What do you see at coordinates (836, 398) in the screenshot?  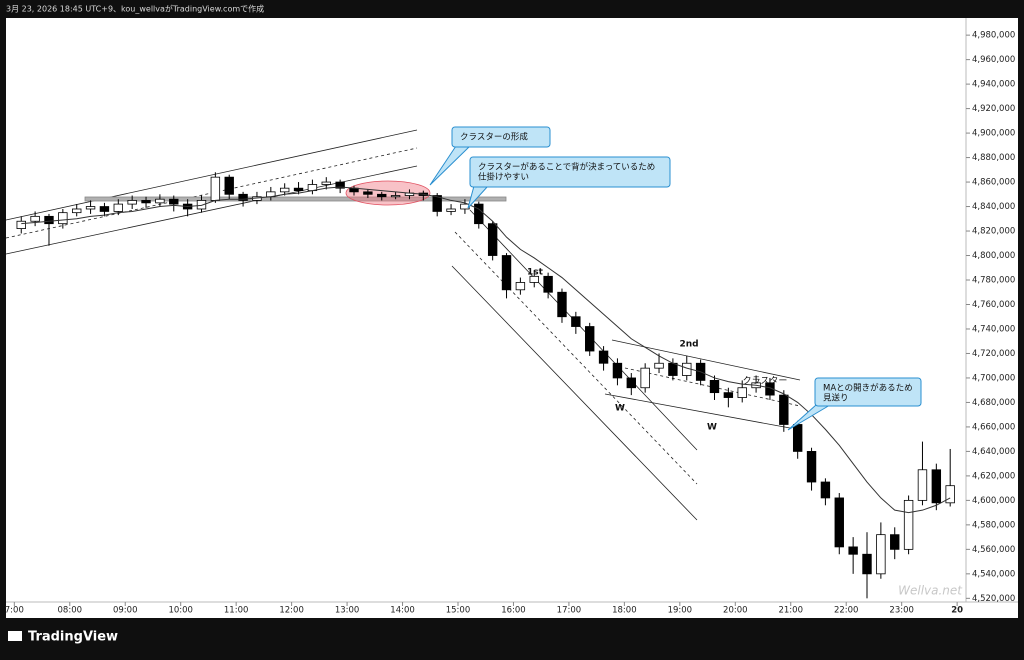 I see `callout-text: 見送り` at bounding box center [836, 398].